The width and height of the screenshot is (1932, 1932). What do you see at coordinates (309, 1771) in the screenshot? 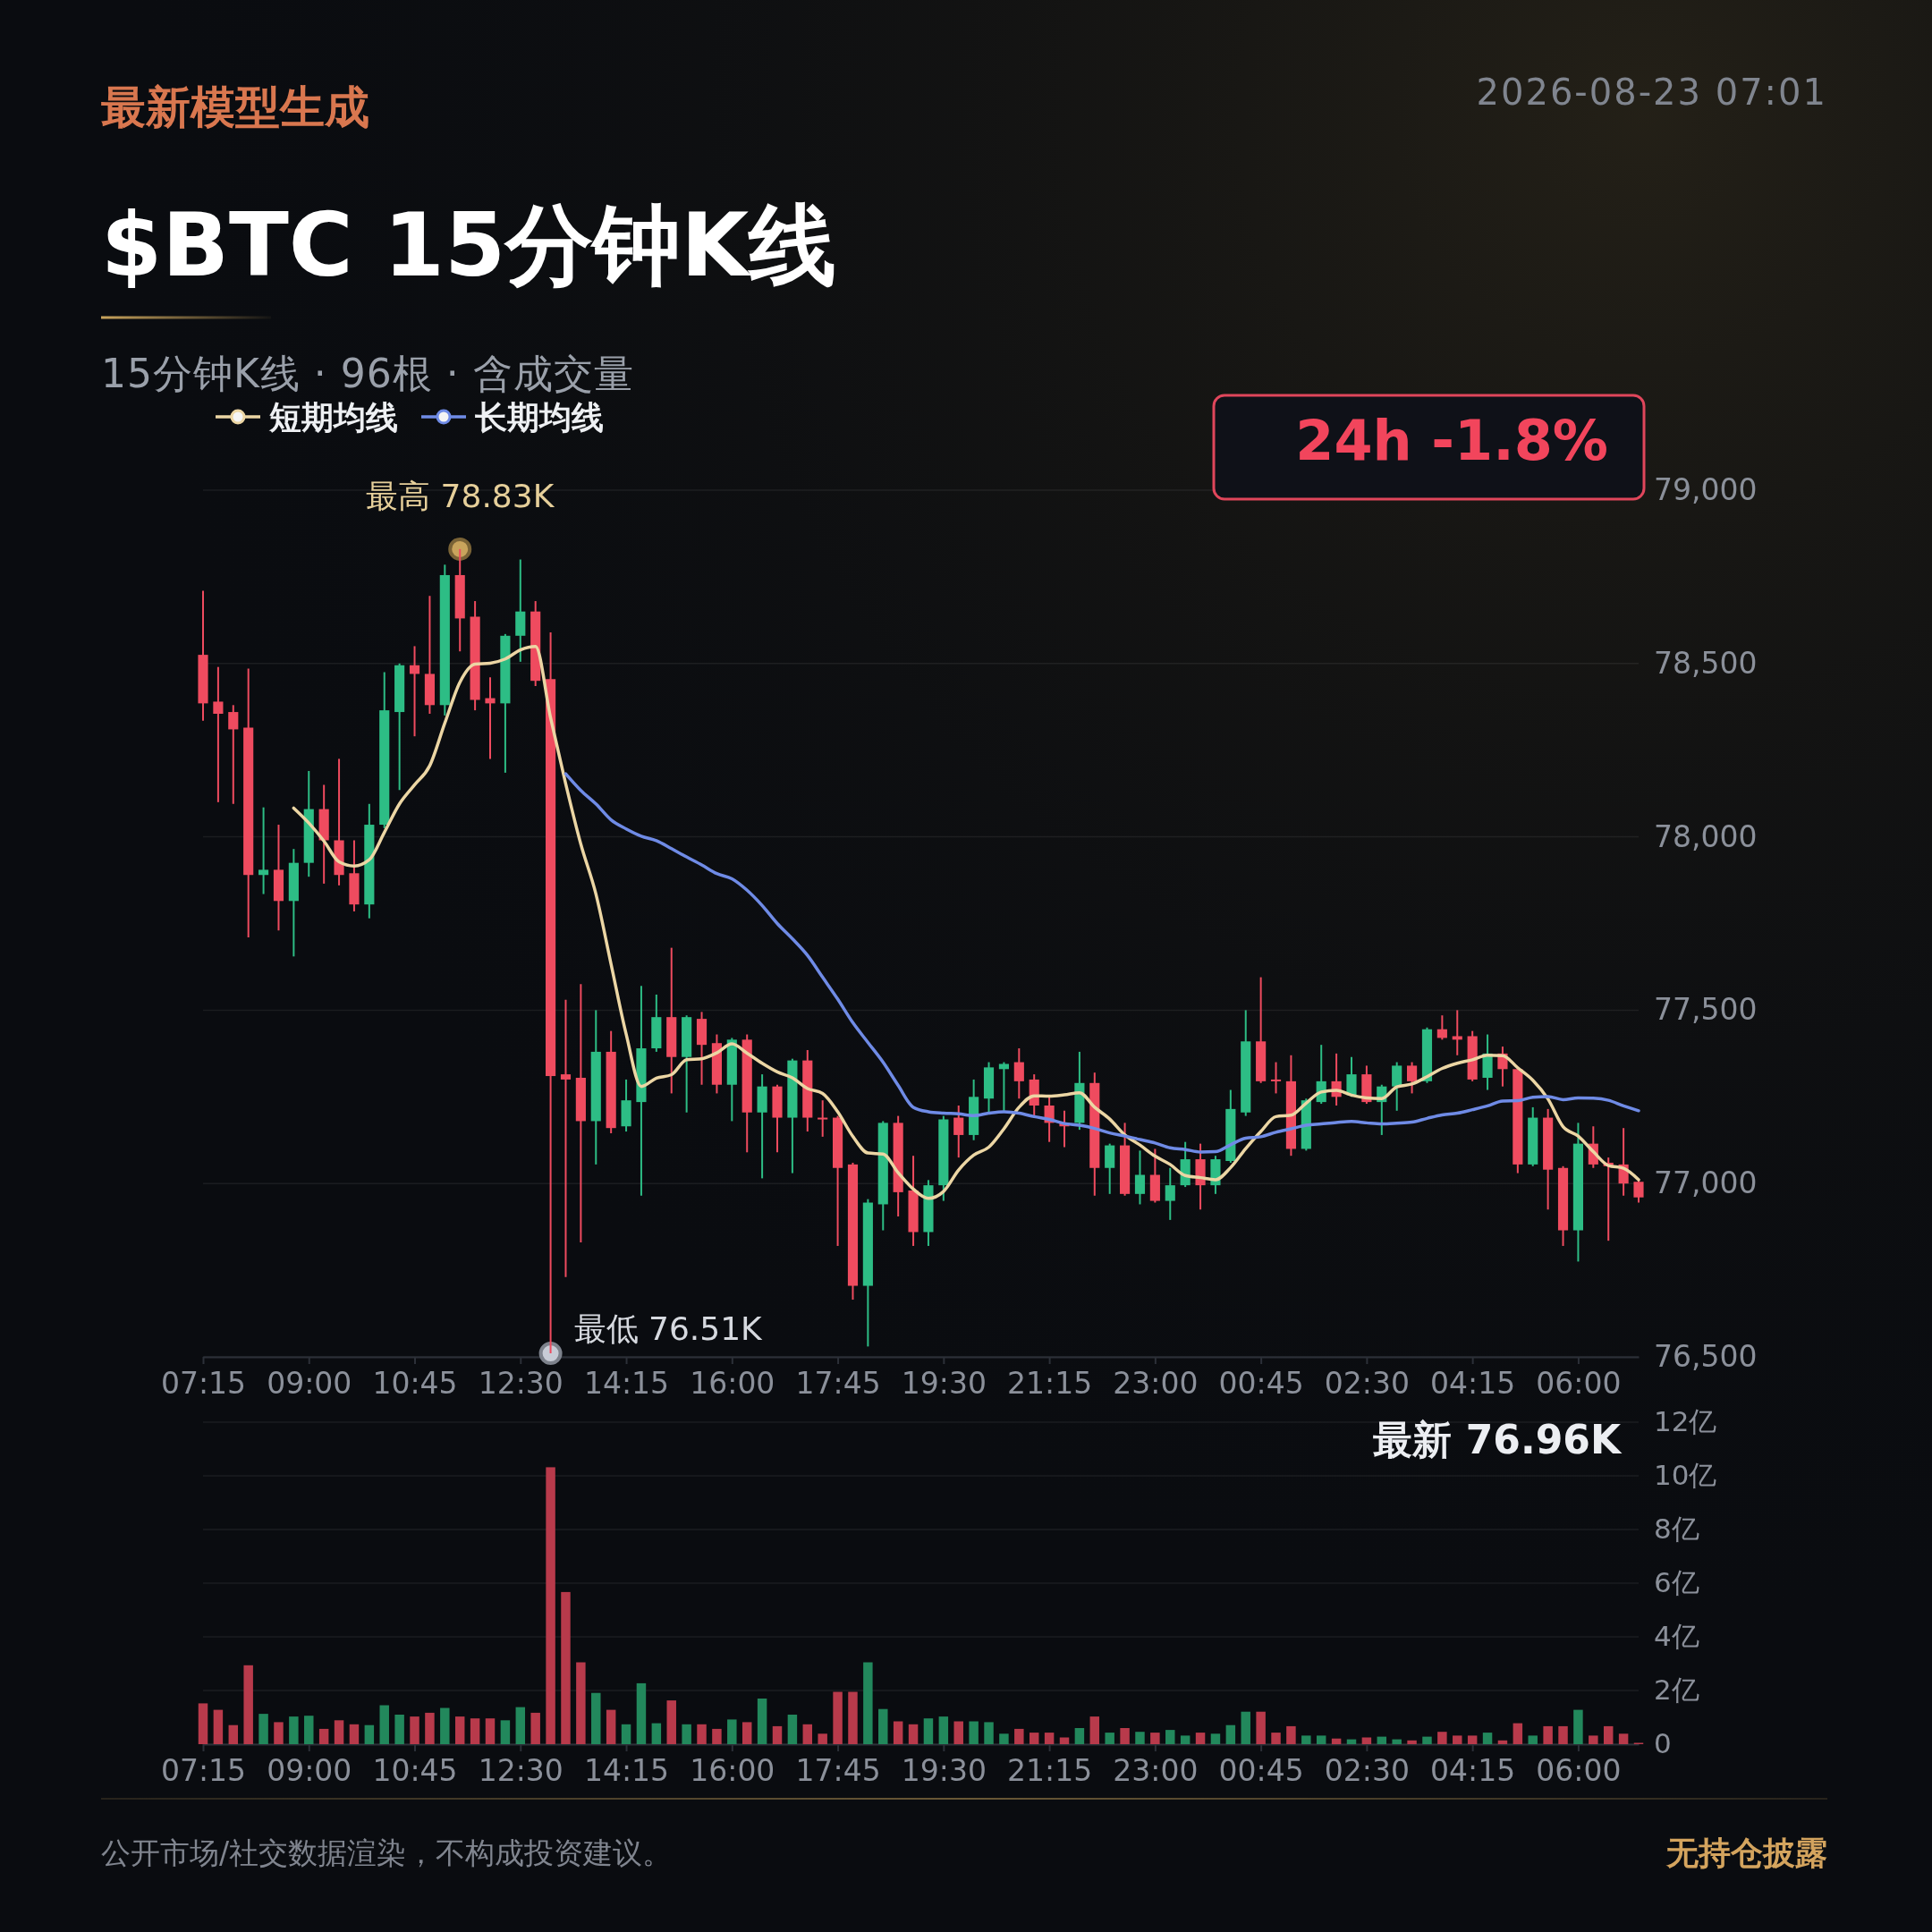
I see `x-tick-label: 09:00` at bounding box center [309, 1771].